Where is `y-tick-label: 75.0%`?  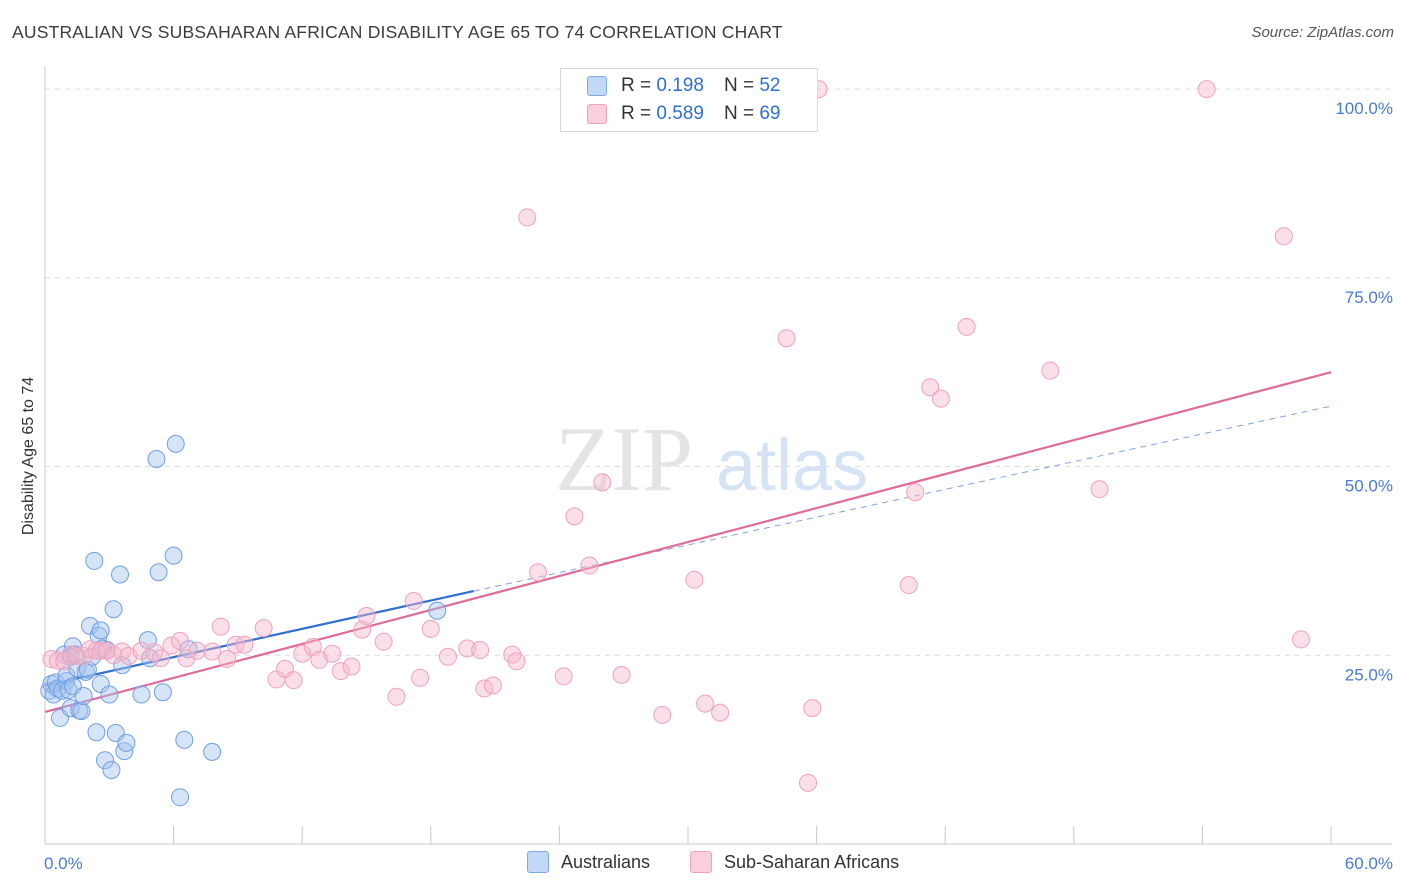
y-tick-label: 75.0% is located at coordinates (1369, 297).